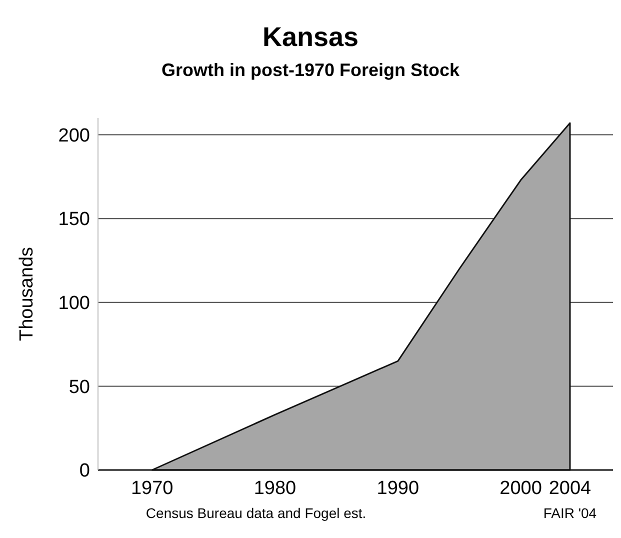 This screenshot has height=538, width=621. I want to click on y-tick-label: 150, so click(74, 219).